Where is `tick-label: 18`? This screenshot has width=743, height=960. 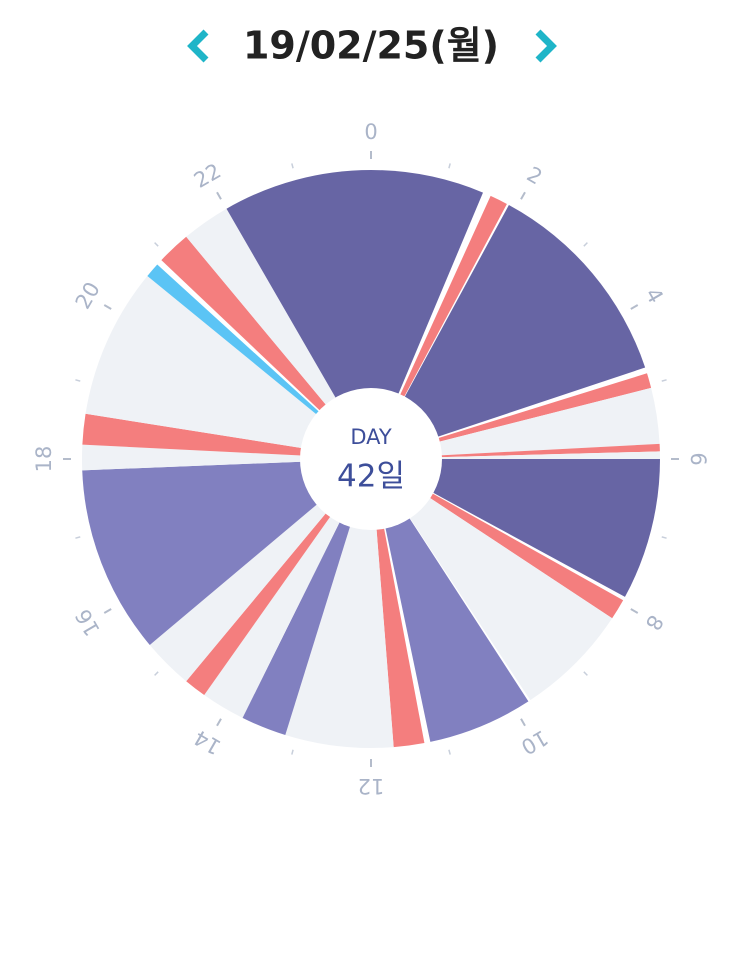 tick-label: 18 is located at coordinates (44, 459).